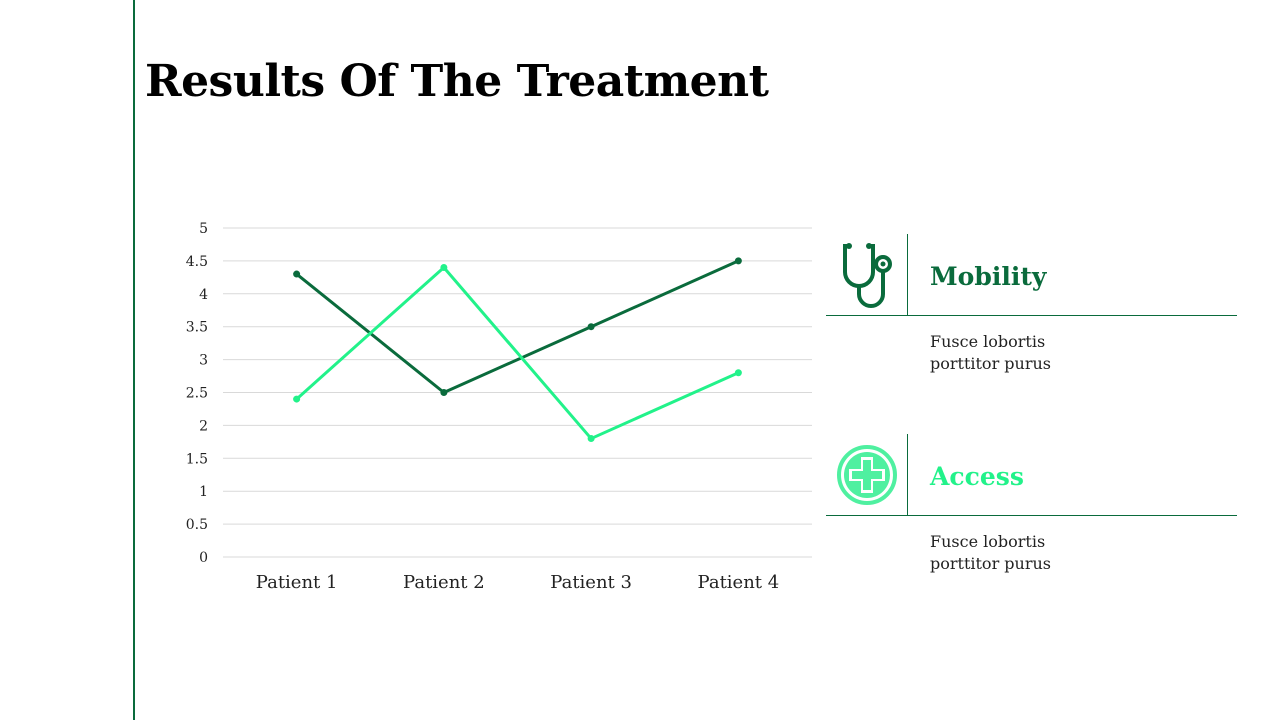 The height and width of the screenshot is (720, 1280). I want to click on x-tick-label: Patient 2, so click(444, 582).